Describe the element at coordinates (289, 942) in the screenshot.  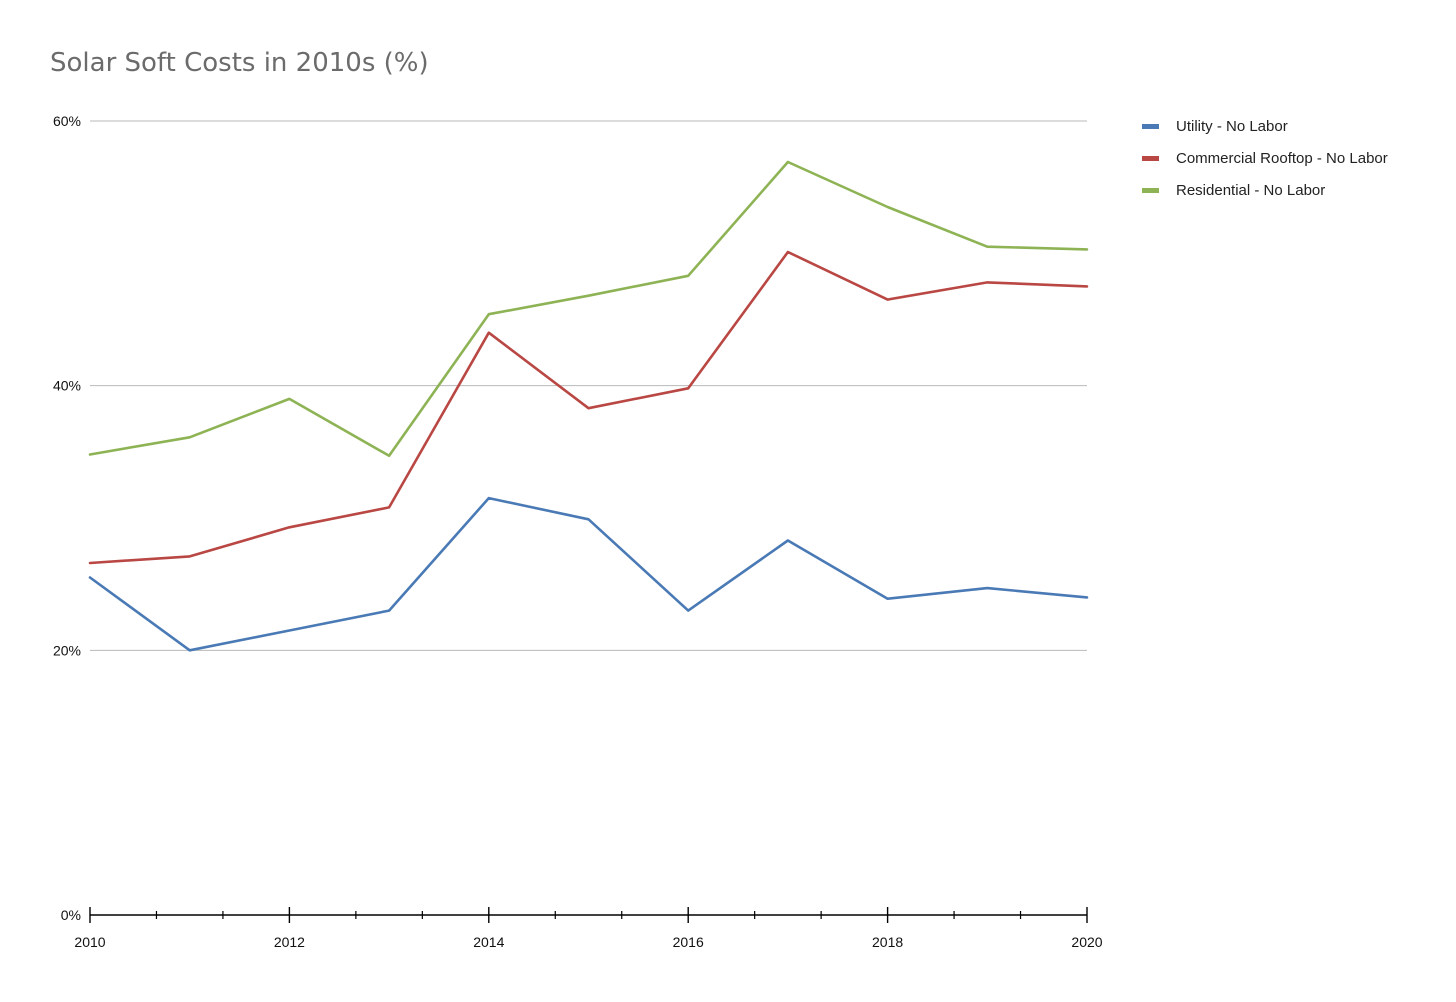
I see `x-tick-label: 2012` at that location.